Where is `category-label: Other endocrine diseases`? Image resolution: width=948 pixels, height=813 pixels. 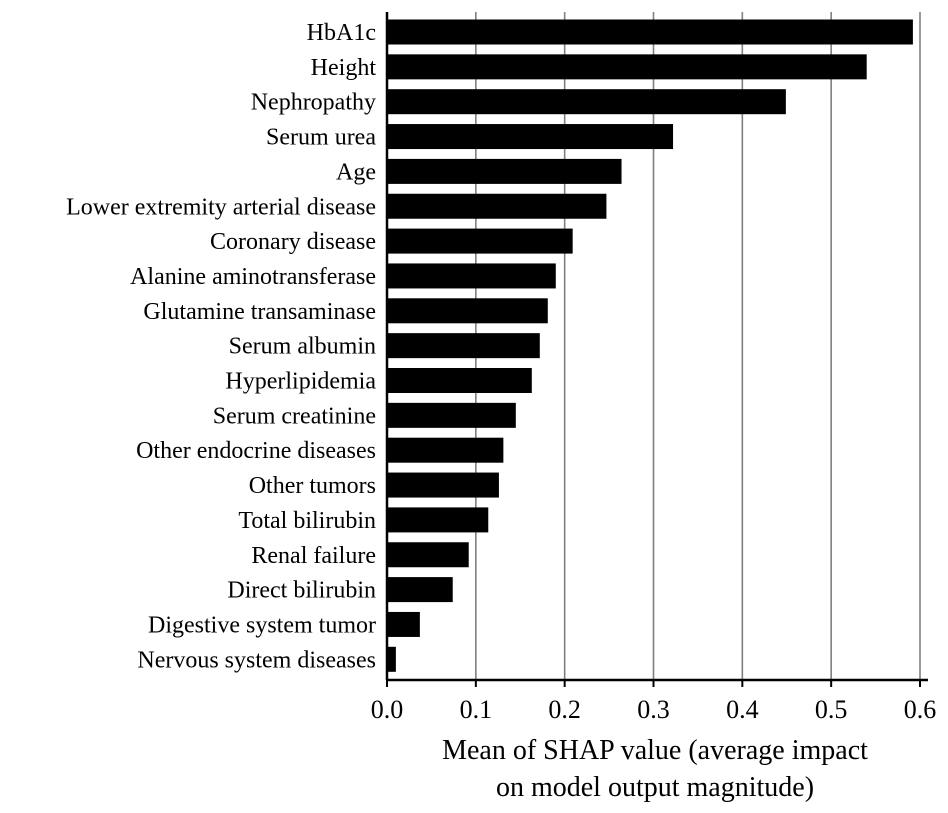 category-label: Other endocrine diseases is located at coordinates (256, 451).